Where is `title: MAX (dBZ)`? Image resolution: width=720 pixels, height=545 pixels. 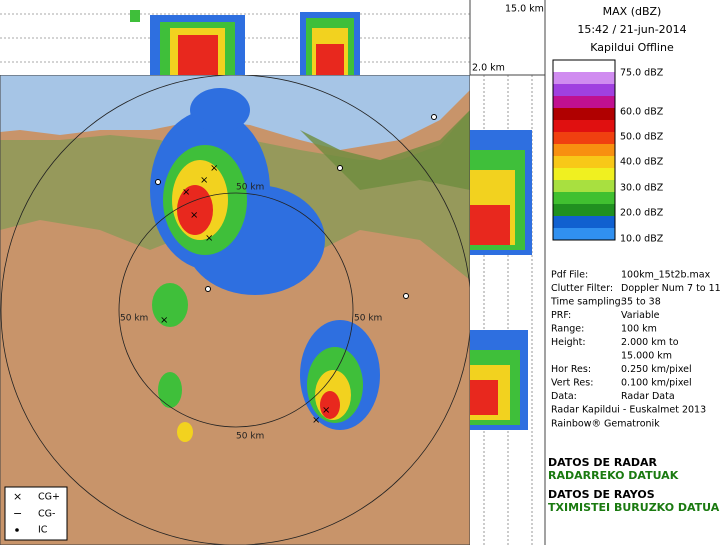 title: MAX (dBZ) is located at coordinates (632, 11).